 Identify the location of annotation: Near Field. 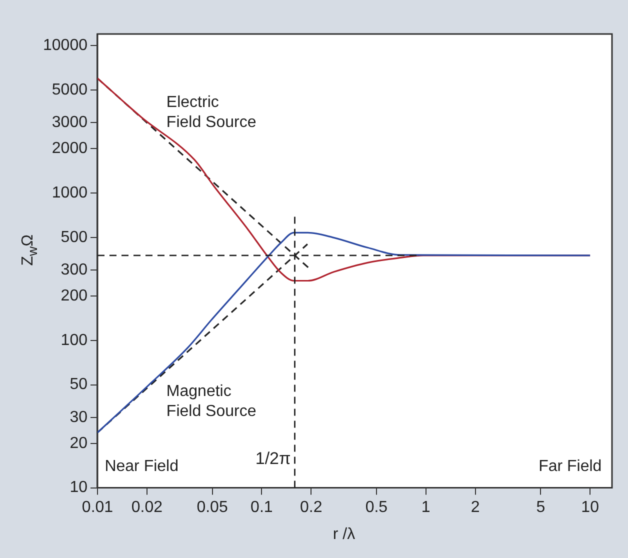
(141, 467).